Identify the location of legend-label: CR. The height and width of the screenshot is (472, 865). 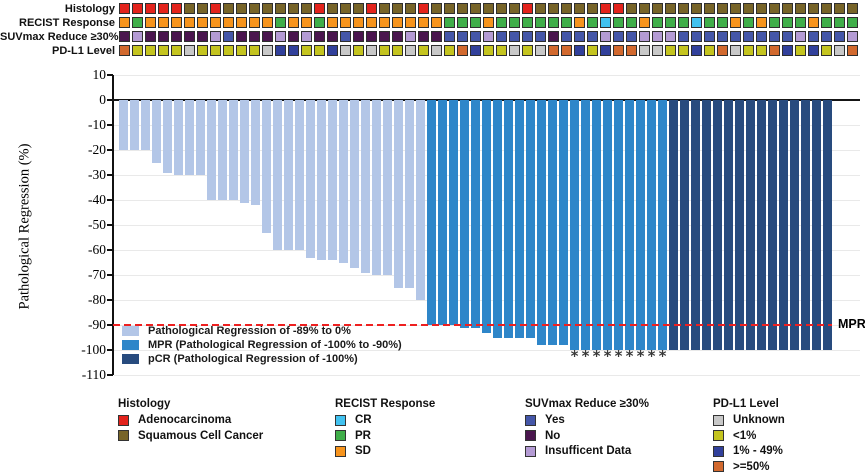
(363, 420).